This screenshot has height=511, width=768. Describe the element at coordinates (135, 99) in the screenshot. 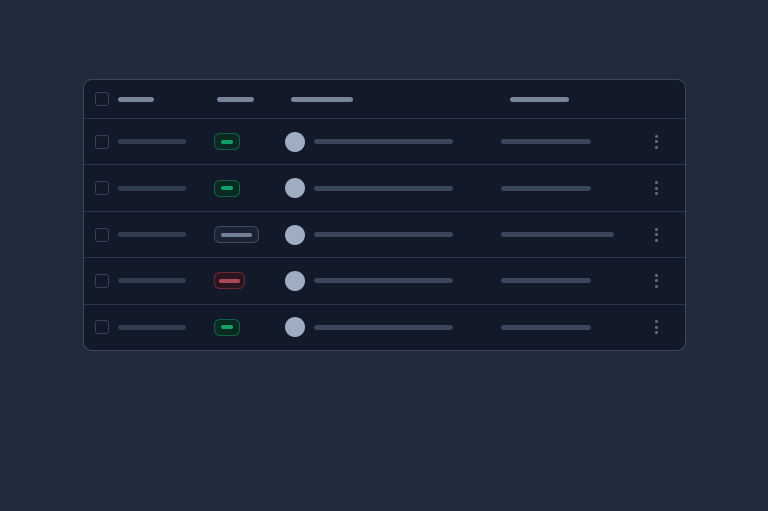

I see `header-bar-name` at that location.